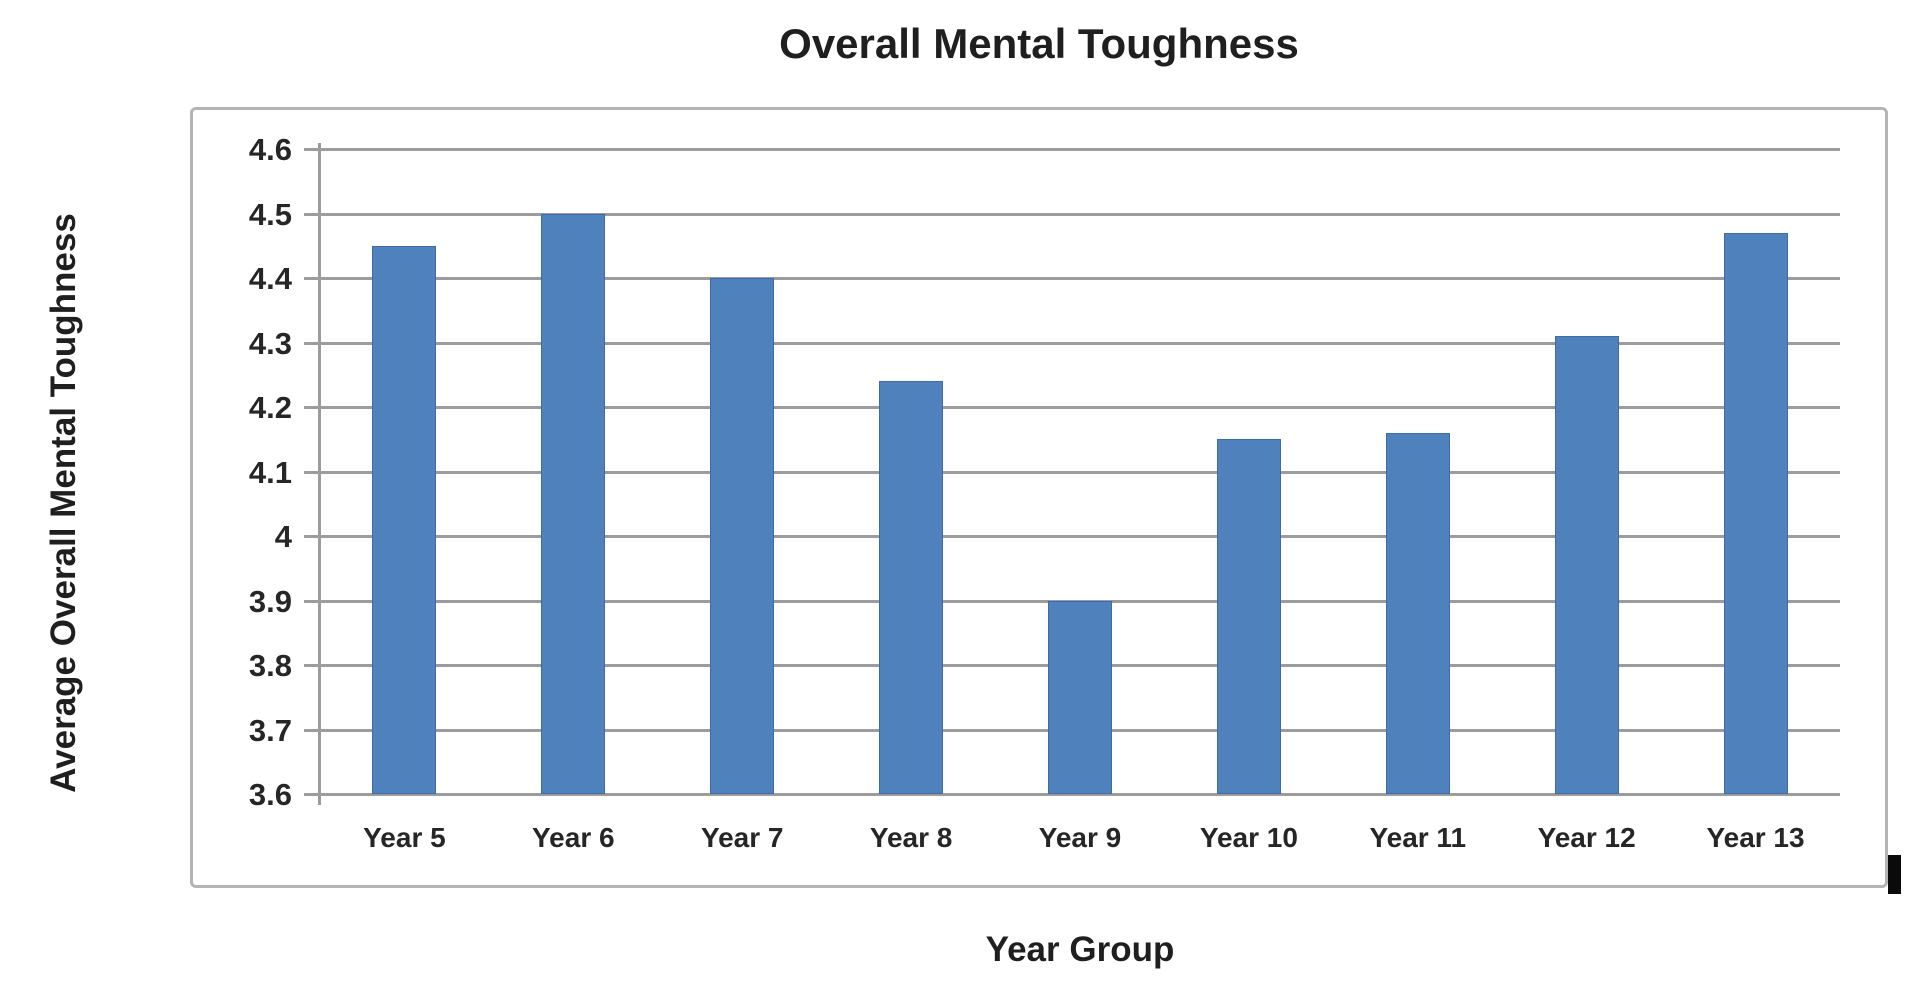 This screenshot has height=995, width=1920. I want to click on y-axis-tick-4.2, so click(312, 407).